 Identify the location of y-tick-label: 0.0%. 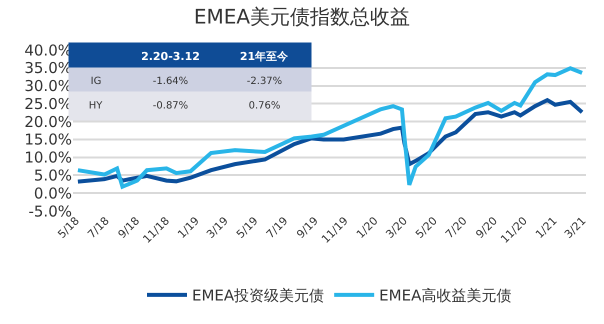
(53, 193).